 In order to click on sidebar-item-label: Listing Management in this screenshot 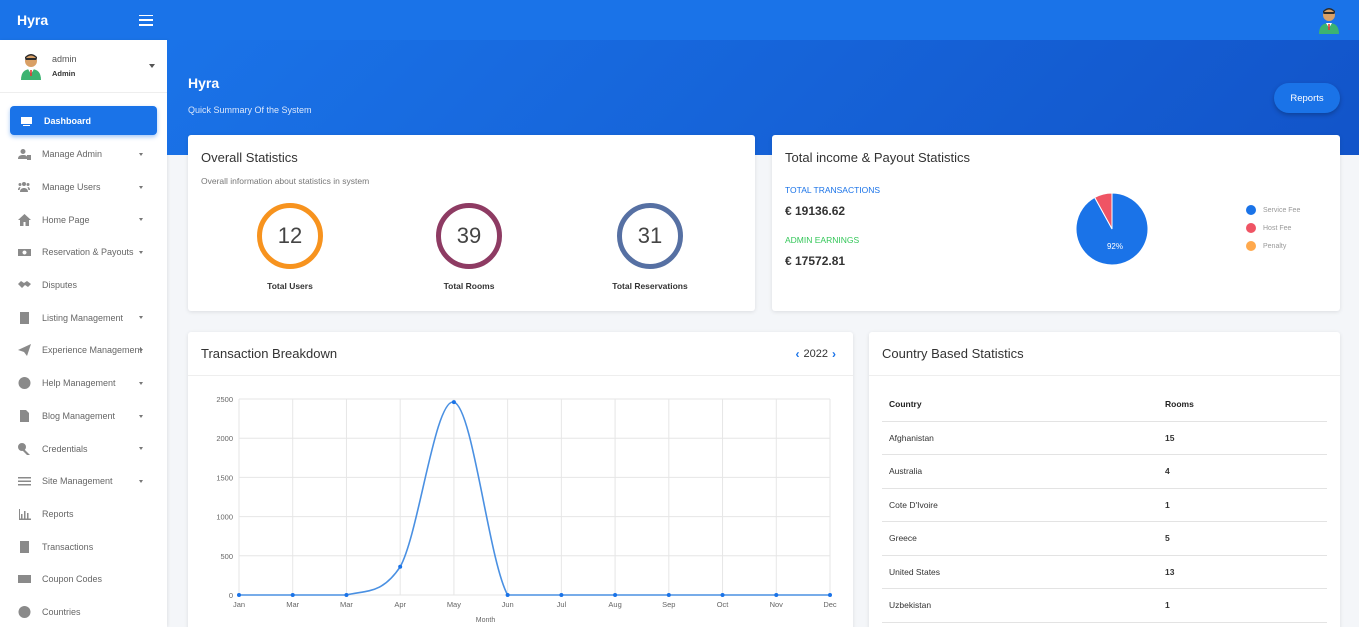, I will do `click(83, 317)`.